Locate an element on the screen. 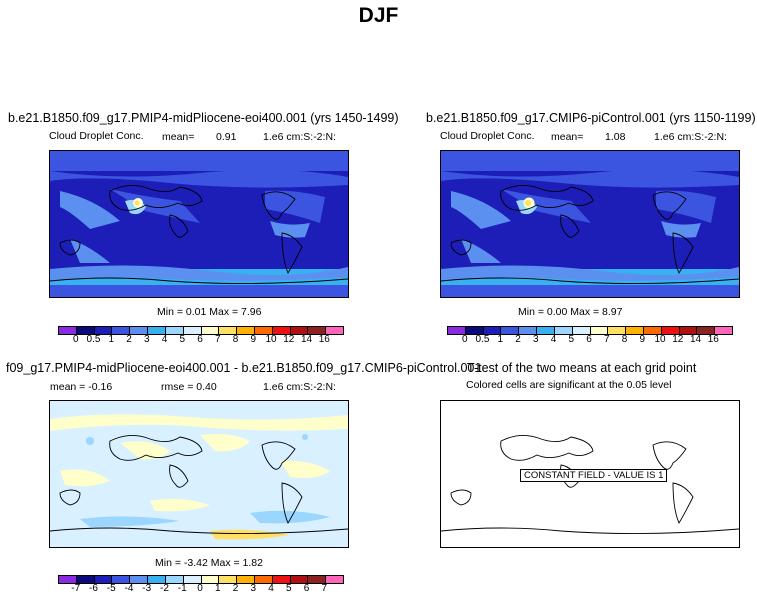  colorbar-top-right-tick-label: 9 is located at coordinates (642, 339).